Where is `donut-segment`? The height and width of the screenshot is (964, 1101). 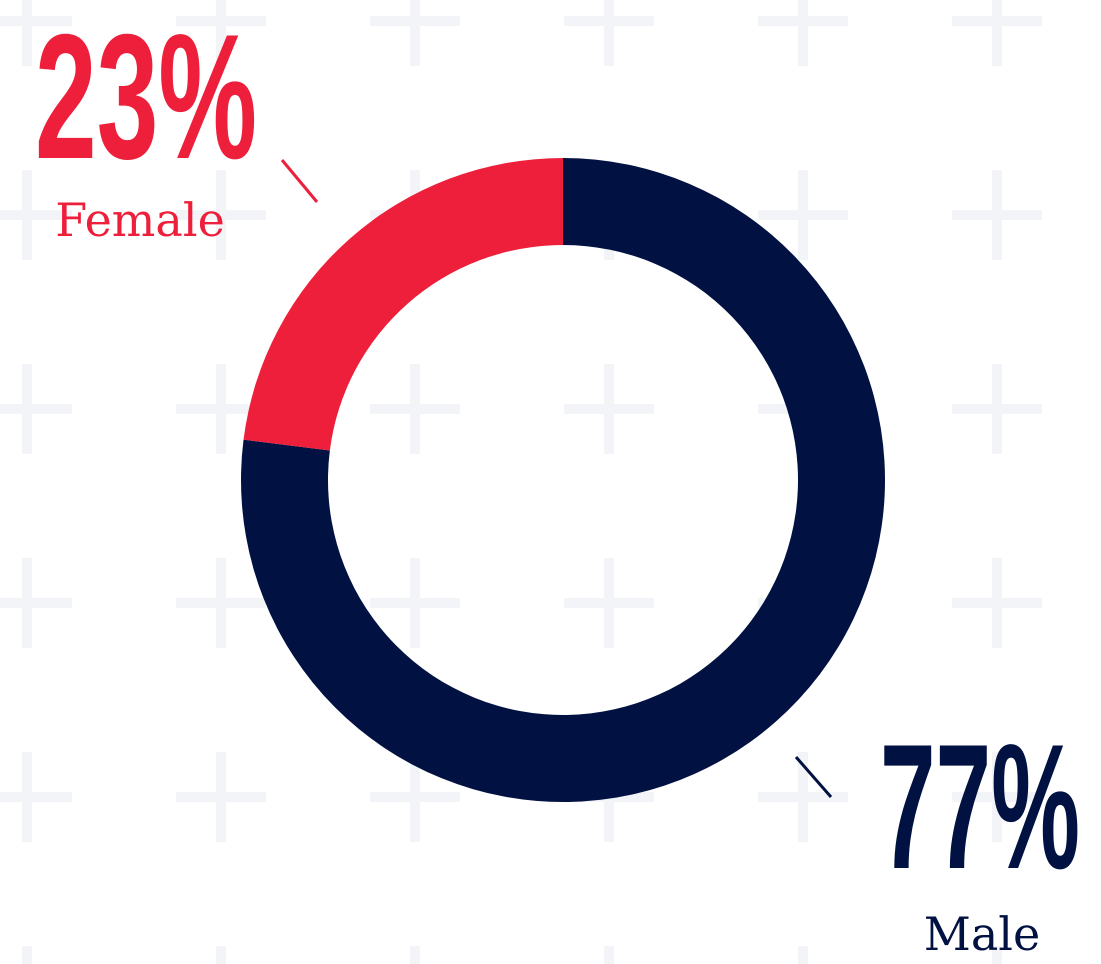 donut-segment is located at coordinates (403, 304).